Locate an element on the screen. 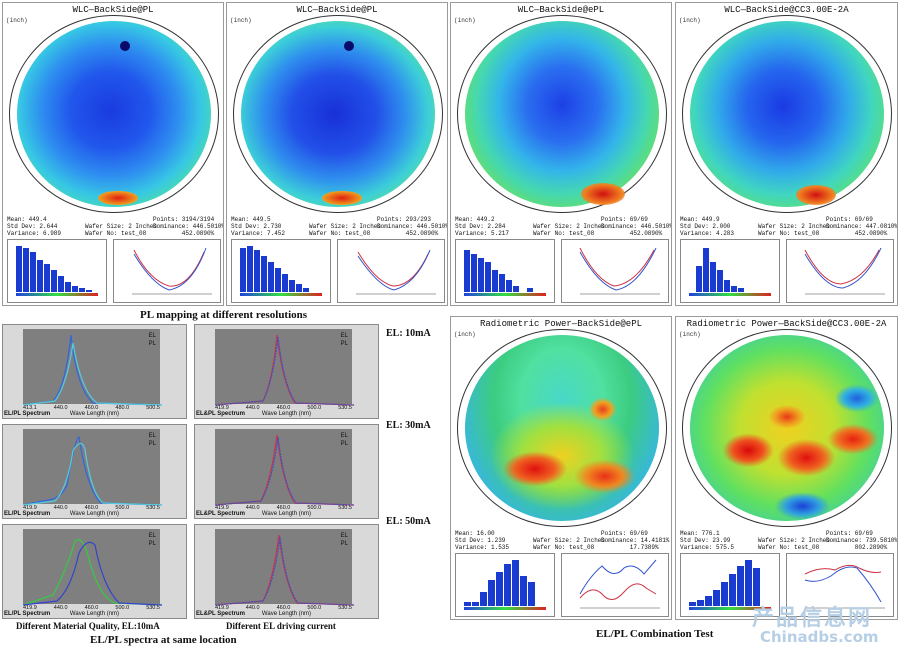 Image resolution: width=900 pixels, height=650 pixels. wafer-spot is located at coordinates (349, 46).